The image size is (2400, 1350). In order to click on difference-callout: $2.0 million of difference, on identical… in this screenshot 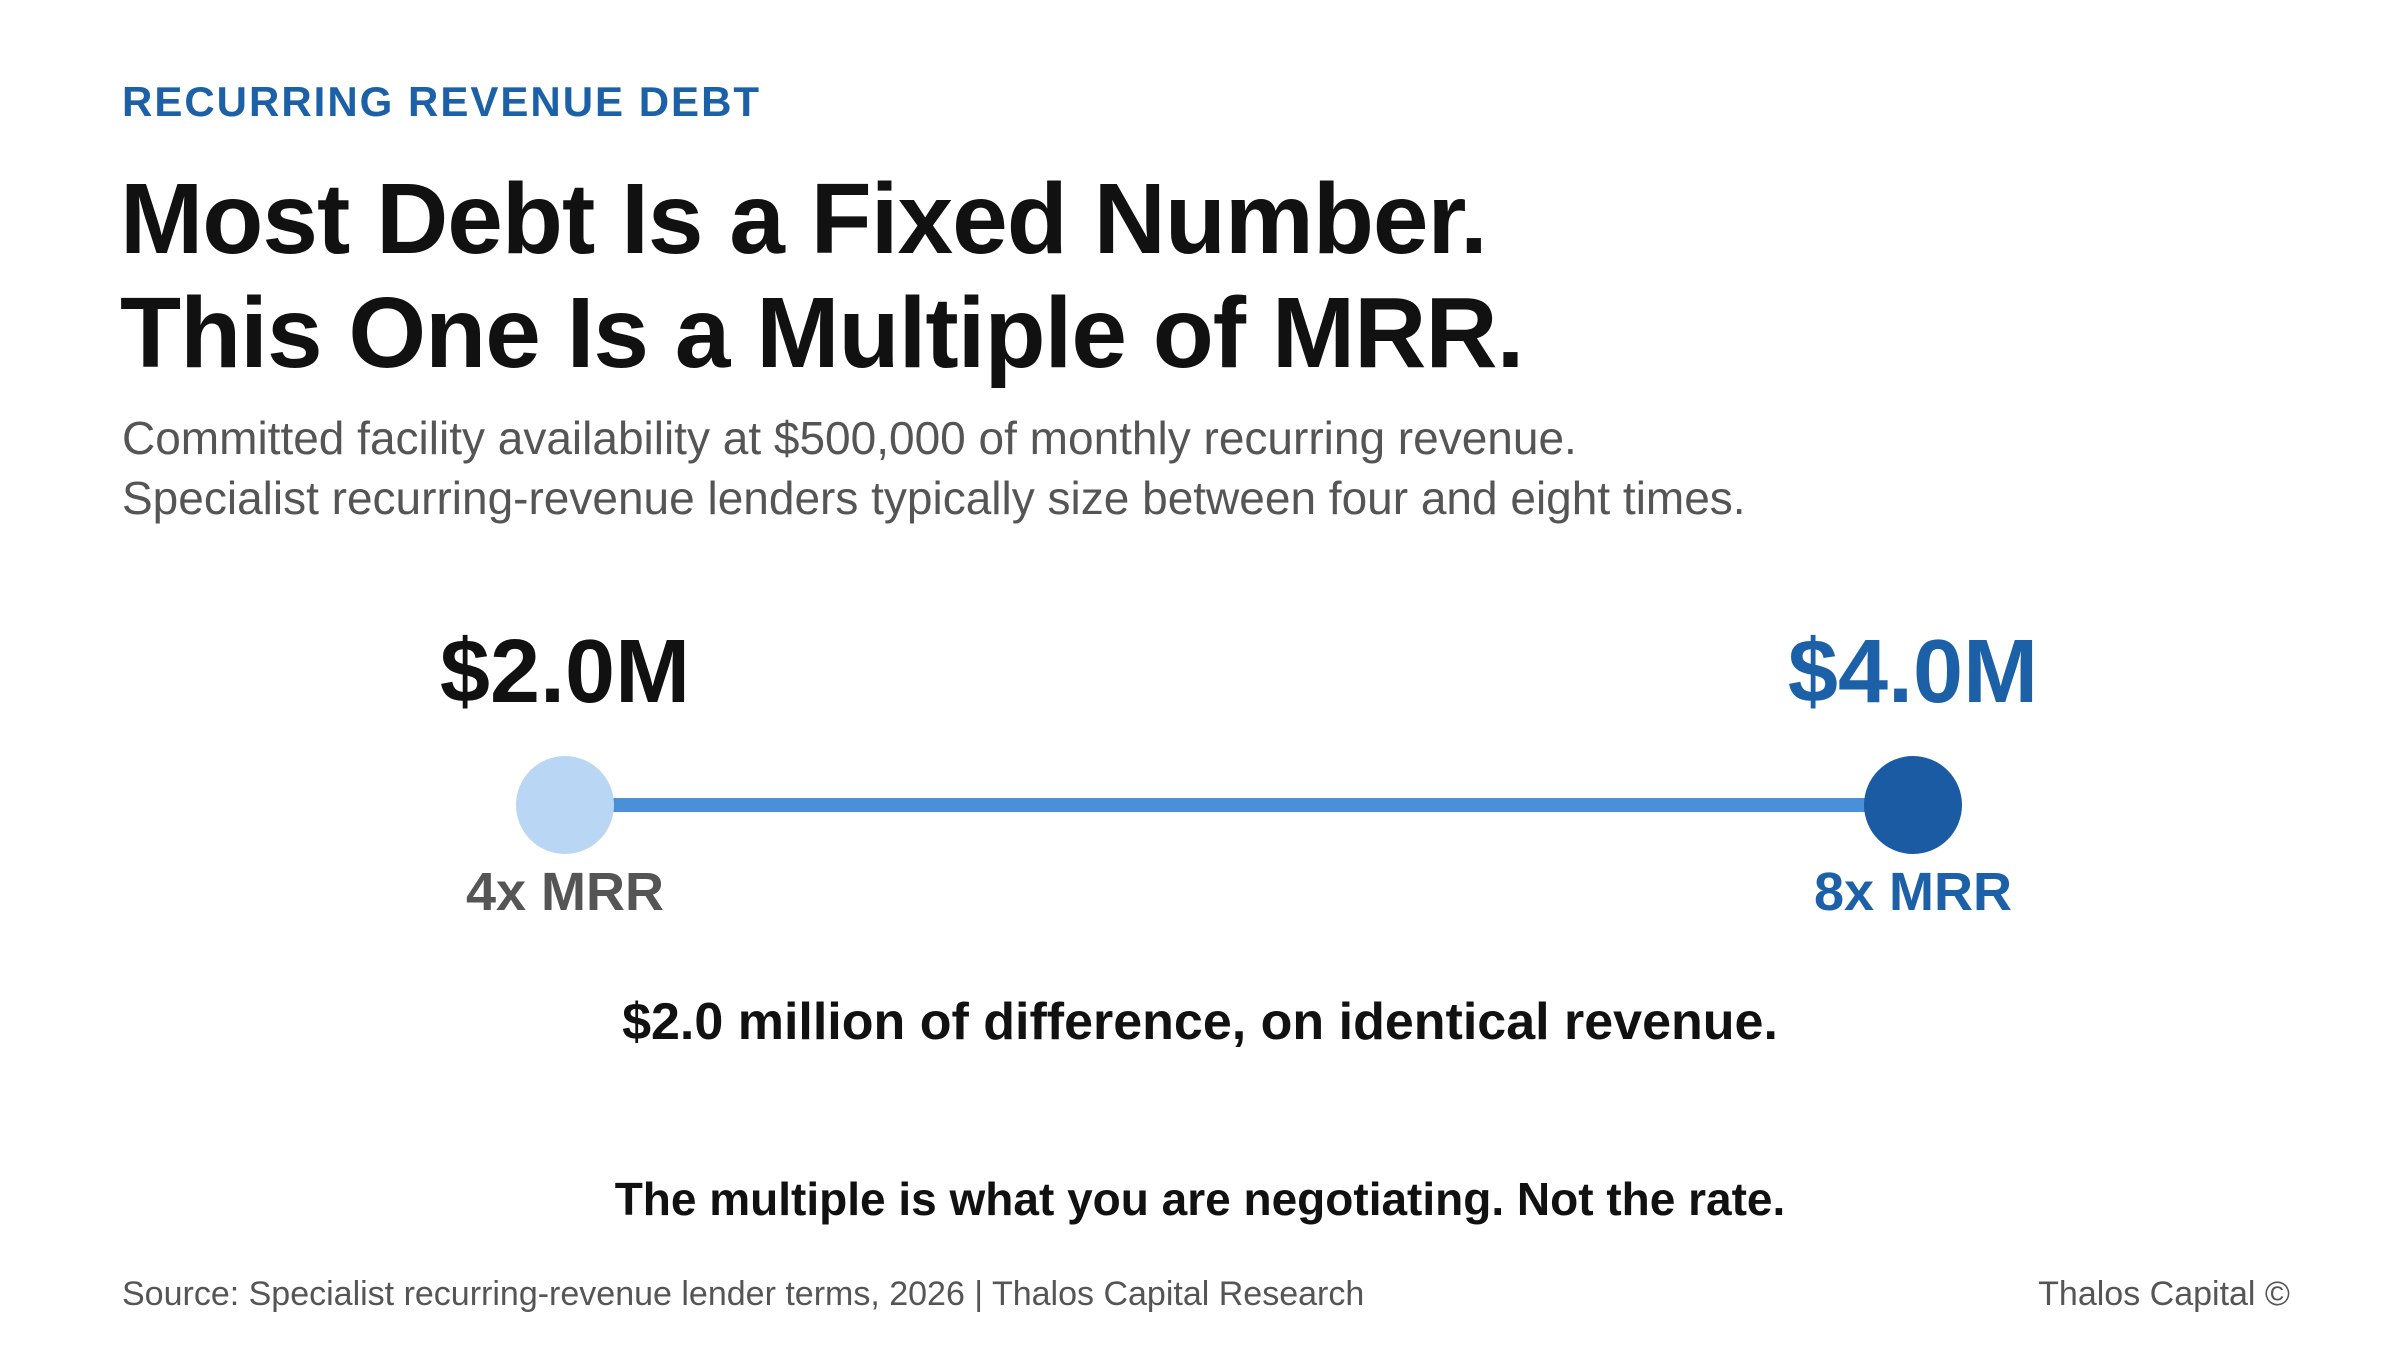, I will do `click(1200, 1022)`.